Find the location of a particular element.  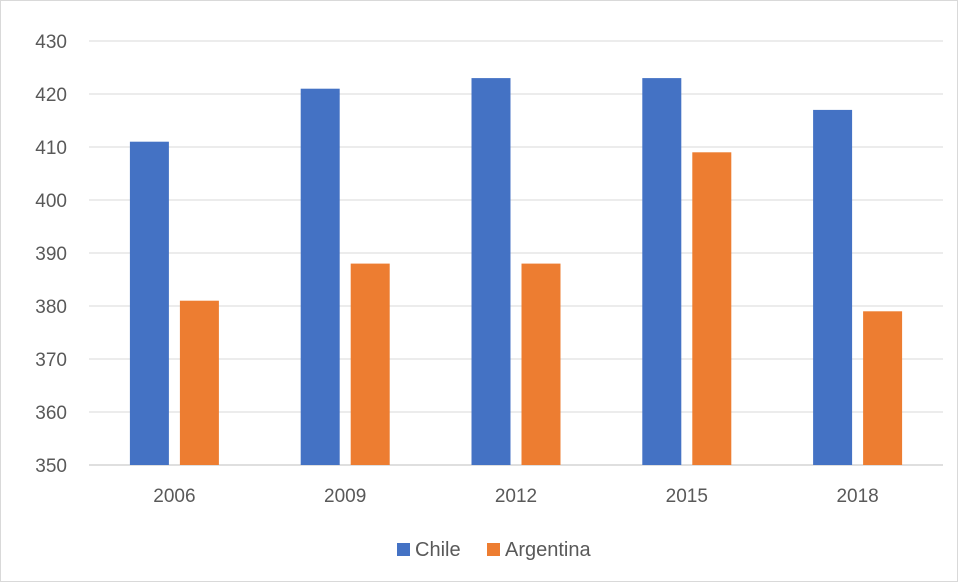

x-tick-label: 2018 is located at coordinates (857, 496).